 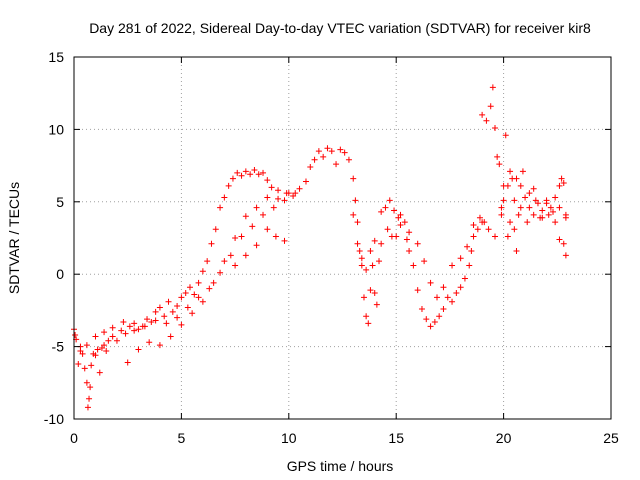 What do you see at coordinates (54, 238) in the screenshot?
I see `y-tick-labels: -10 -5 0 5 10 15` at bounding box center [54, 238].